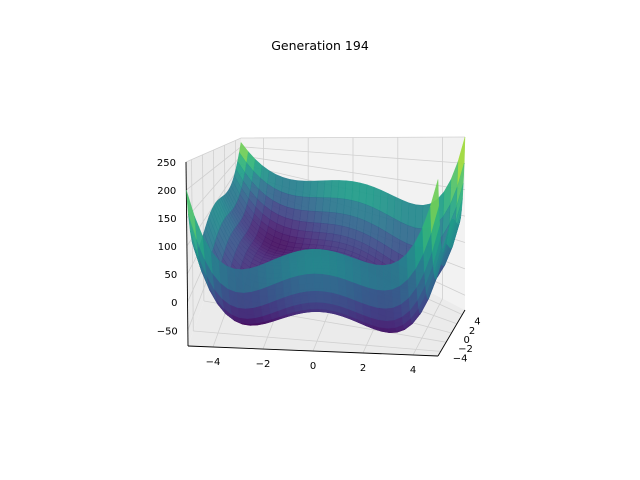 This screenshot has height=480, width=640. Describe the element at coordinates (363, 368) in the screenshot. I see `x-tick-label-3: 2` at that location.